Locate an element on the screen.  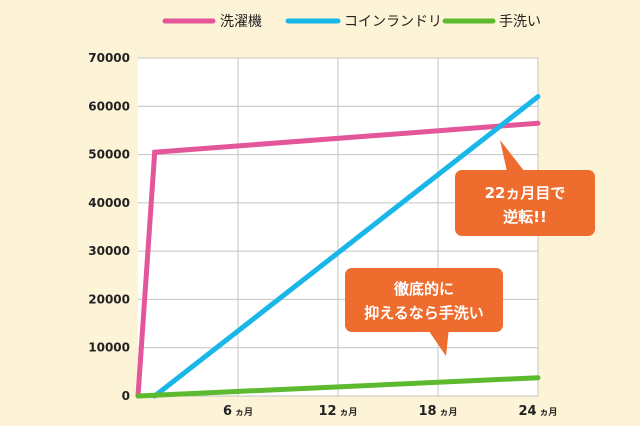
y-tick-label: 10000 is located at coordinates (109, 348).